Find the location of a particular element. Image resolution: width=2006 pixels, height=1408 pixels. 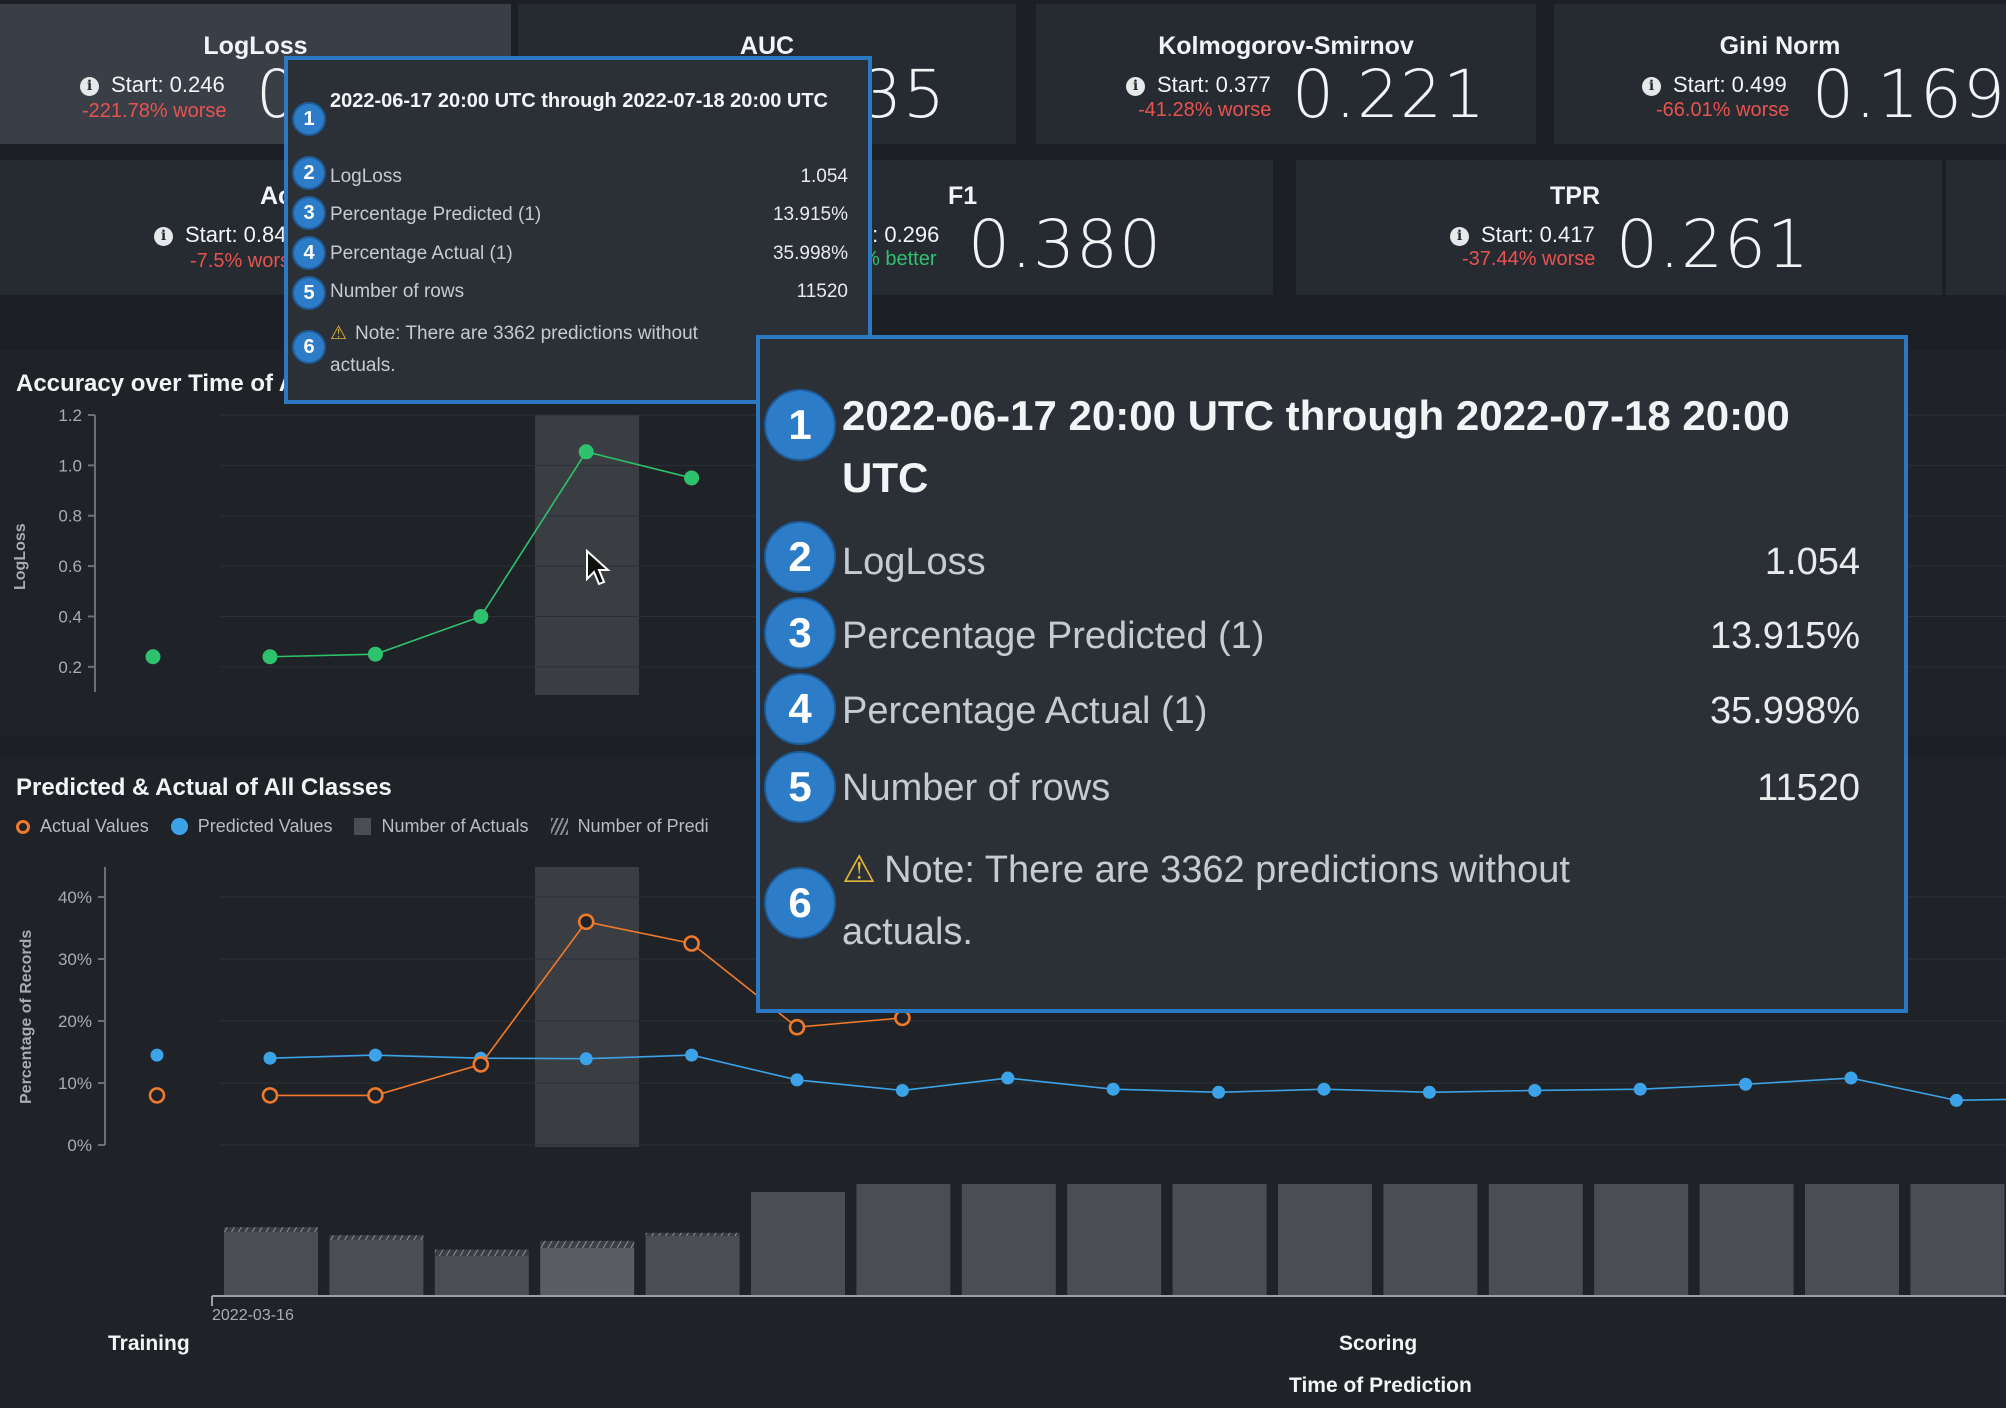

x-start-date: 2022-03-16 is located at coordinates (253, 1315).